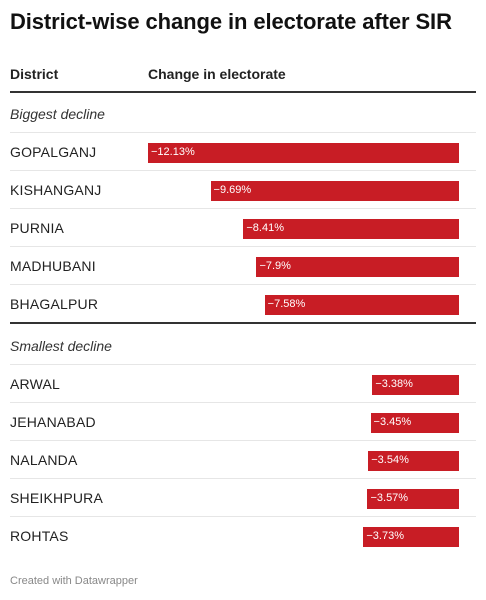 This screenshot has height=600, width=486. I want to click on bar-value-label: −3.54%, so click(390, 460).